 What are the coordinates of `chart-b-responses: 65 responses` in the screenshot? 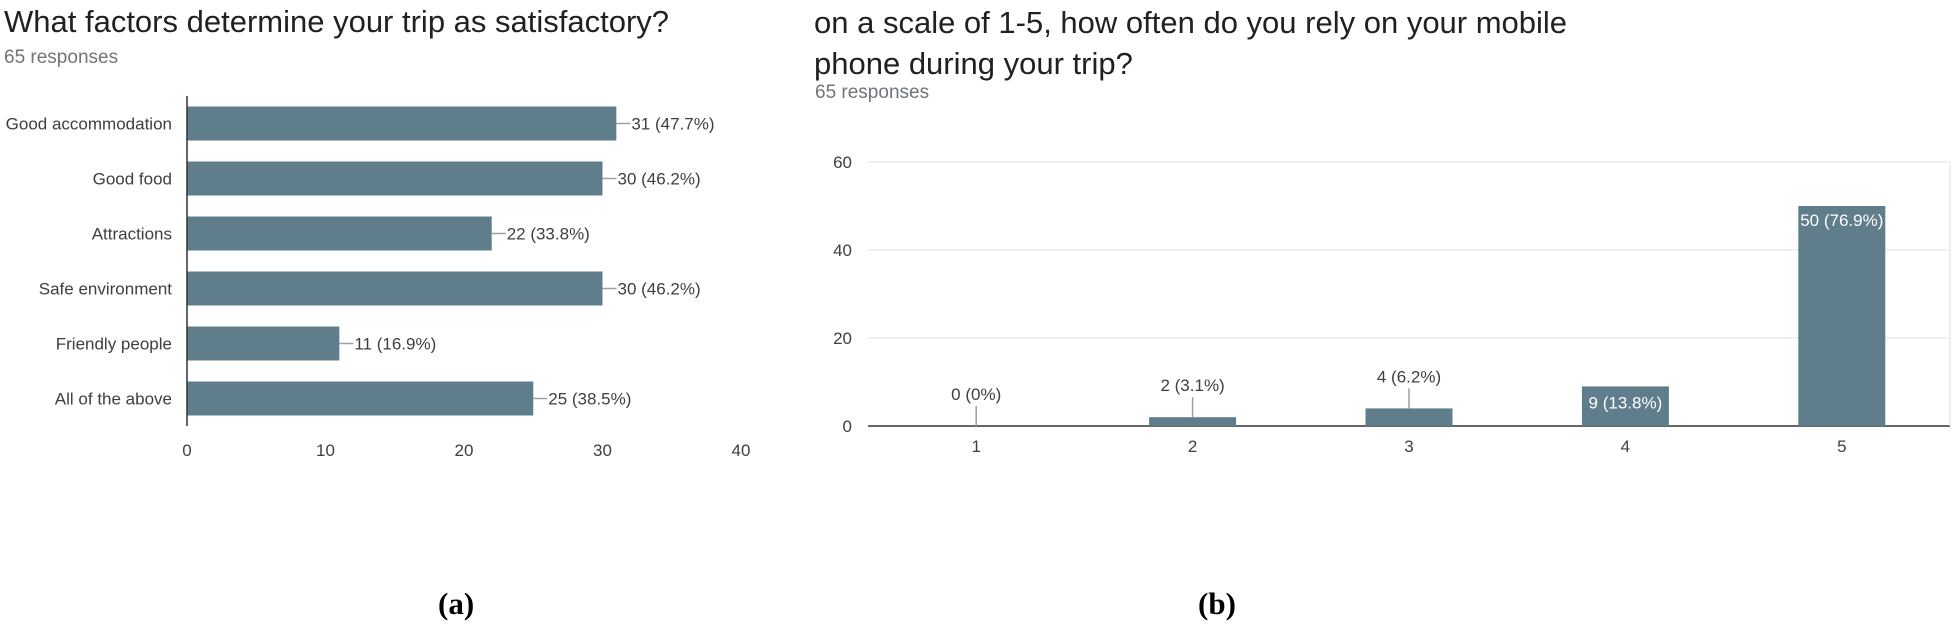 It's located at (872, 92).